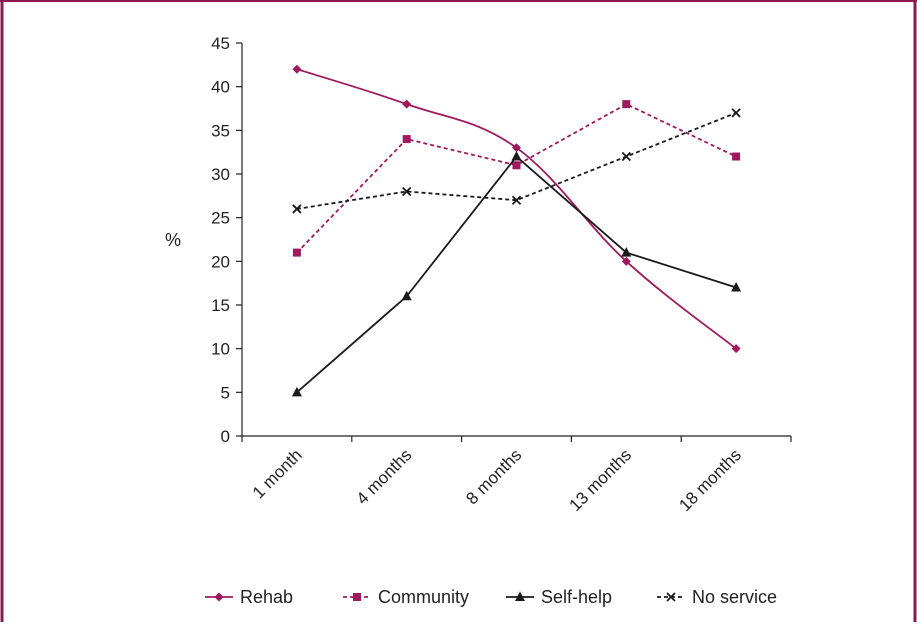  Describe the element at coordinates (576, 597) in the screenshot. I see `legend-label-self-help: Self-help` at that location.